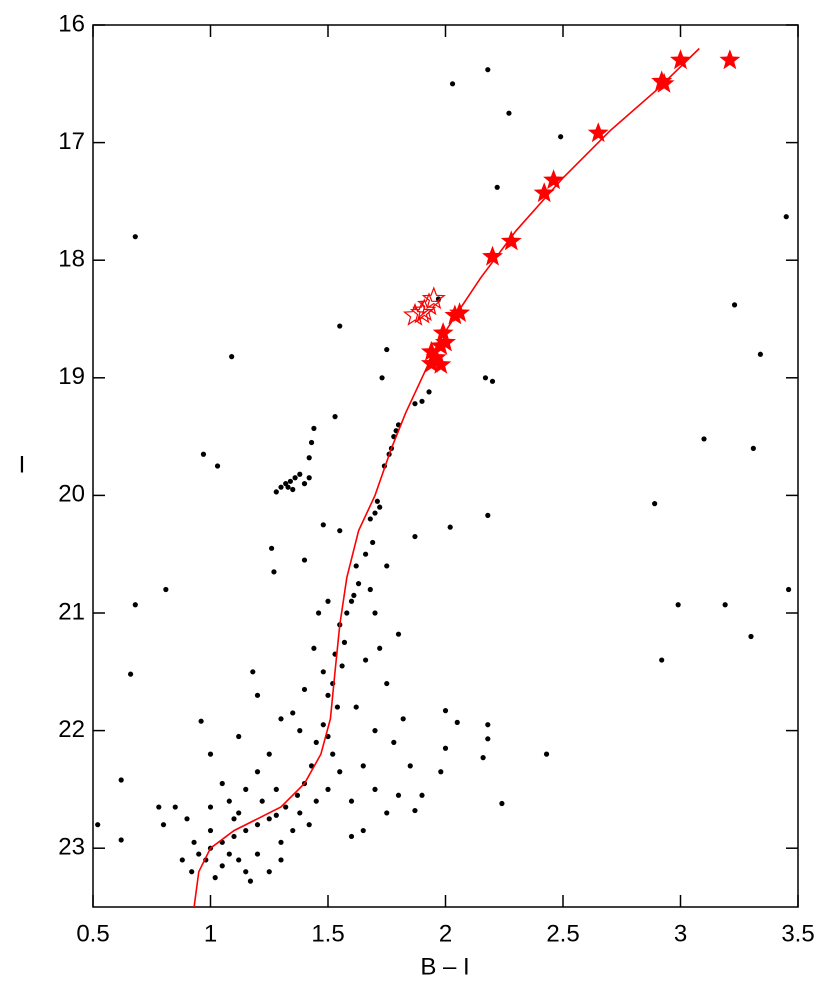 This screenshot has width=830, height=991. What do you see at coordinates (71, 141) in the screenshot?
I see `y-tick-label: 17` at bounding box center [71, 141].